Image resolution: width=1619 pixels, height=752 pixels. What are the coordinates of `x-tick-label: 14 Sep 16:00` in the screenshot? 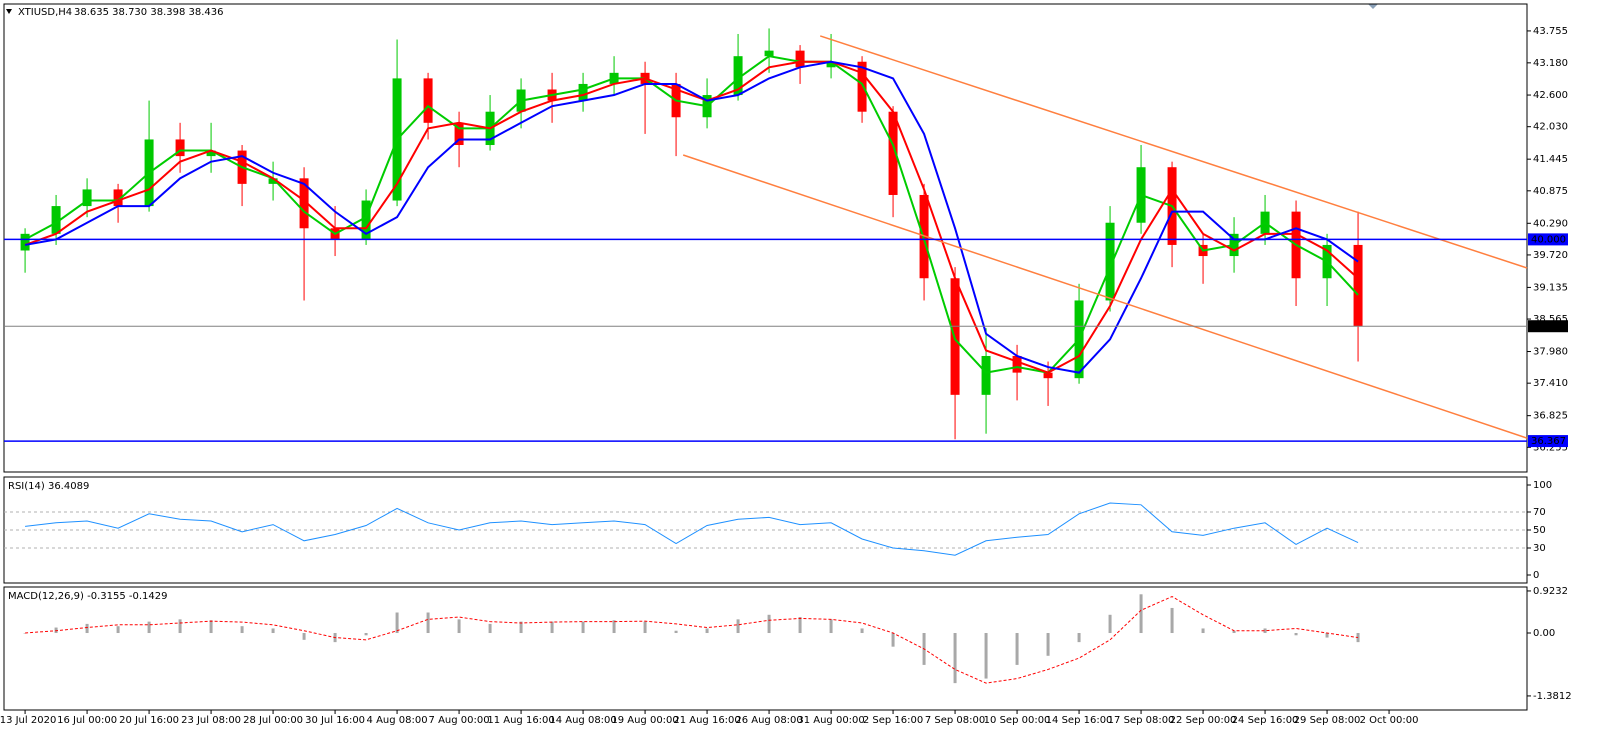 It's located at (1079, 720).